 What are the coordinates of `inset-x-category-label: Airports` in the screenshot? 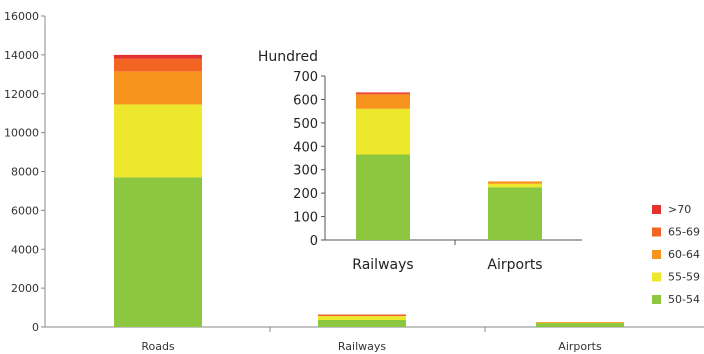 It's located at (514, 265).